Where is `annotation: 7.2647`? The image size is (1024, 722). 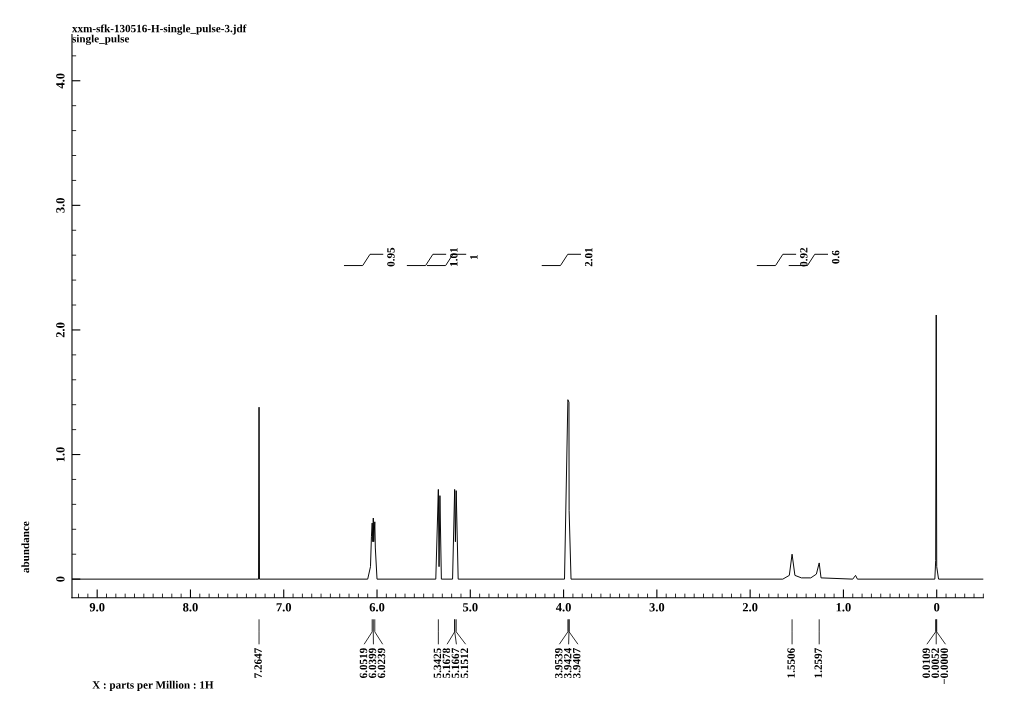
annotation: 7.2647 is located at coordinates (258, 663).